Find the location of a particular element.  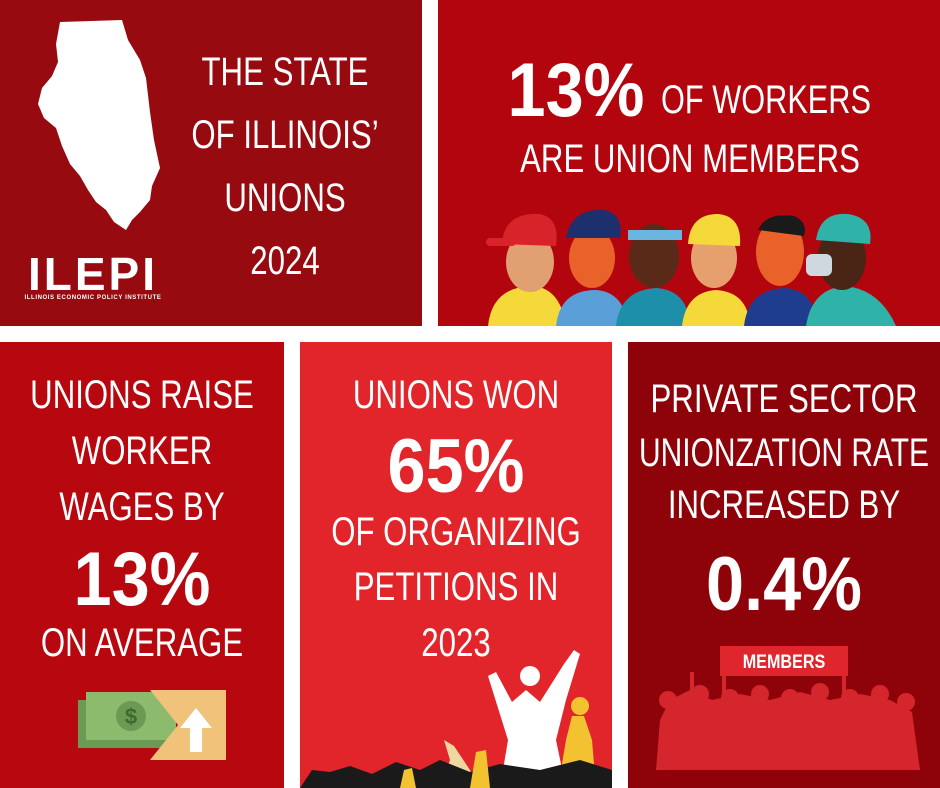

text-line: OF WORKERS is located at coordinates (766, 100).